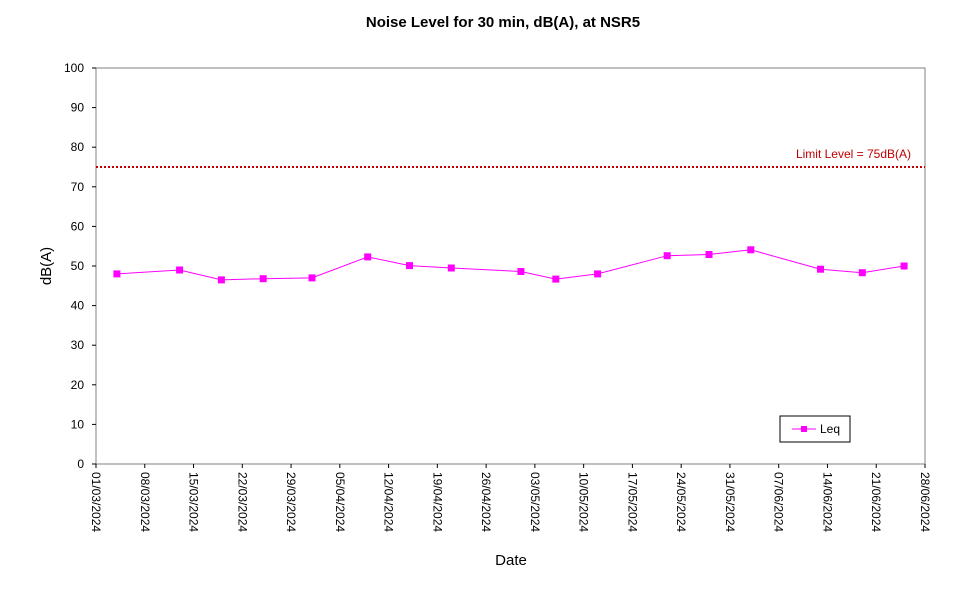 The width and height of the screenshot is (967, 590). I want to click on x-tick-label: 10/05/2024, so click(584, 502).